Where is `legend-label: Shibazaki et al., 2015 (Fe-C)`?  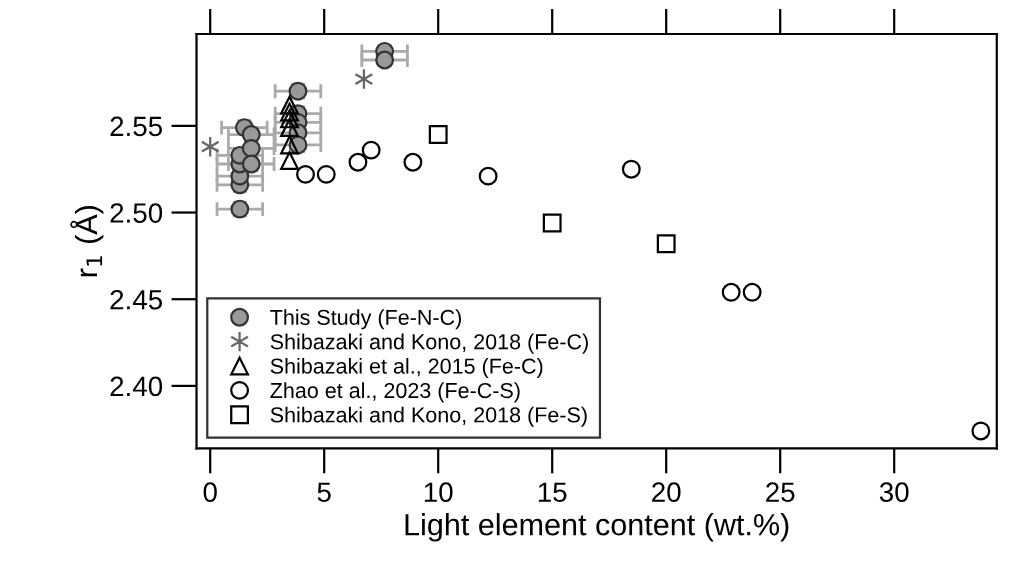 legend-label: Shibazaki et al., 2015 (Fe-C) is located at coordinates (406, 368).